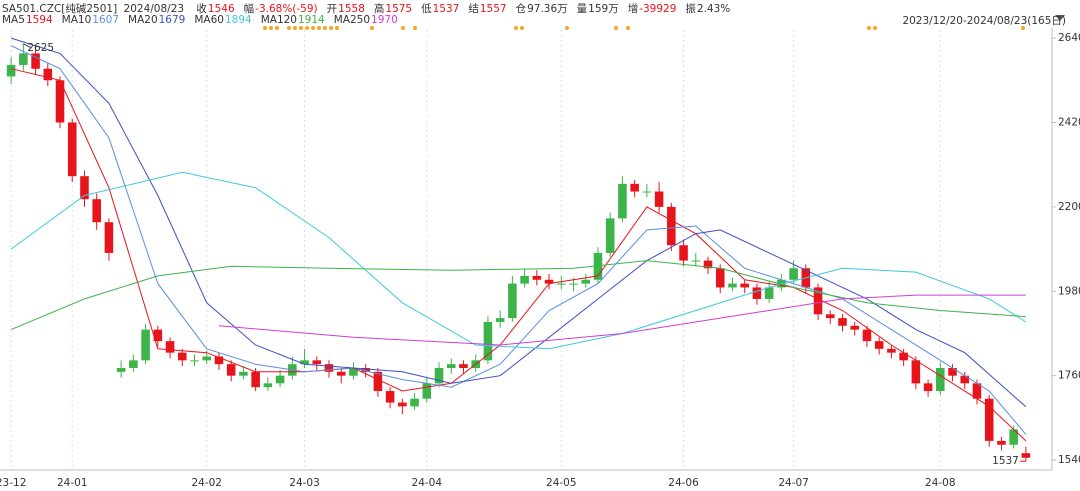  I want to click on range-label: 2023/12/20-2024/08/23(165日), so click(984, 21).